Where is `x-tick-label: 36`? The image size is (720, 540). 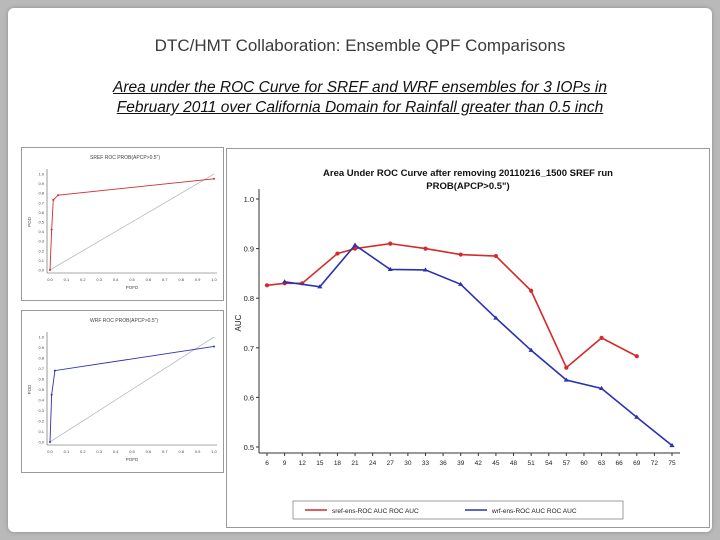 x-tick-label: 36 is located at coordinates (443, 463).